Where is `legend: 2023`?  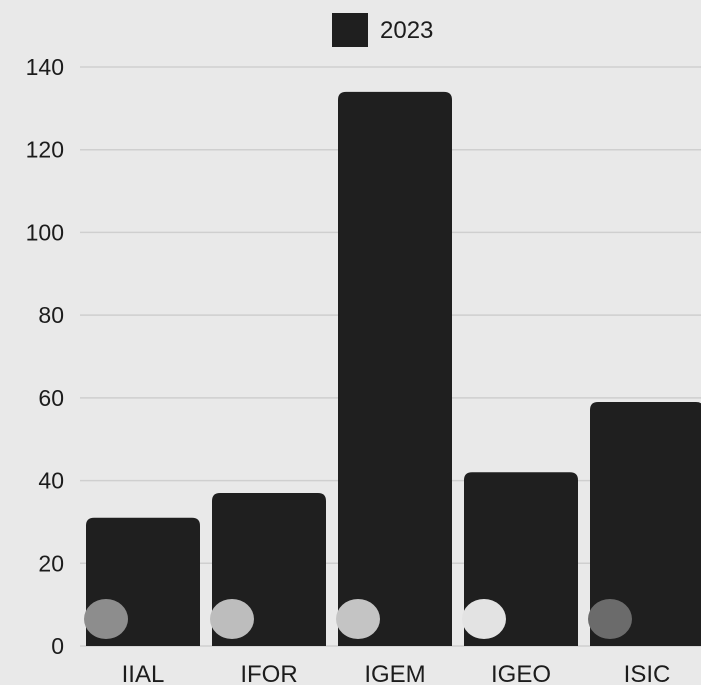 legend: 2023 is located at coordinates (382, 30).